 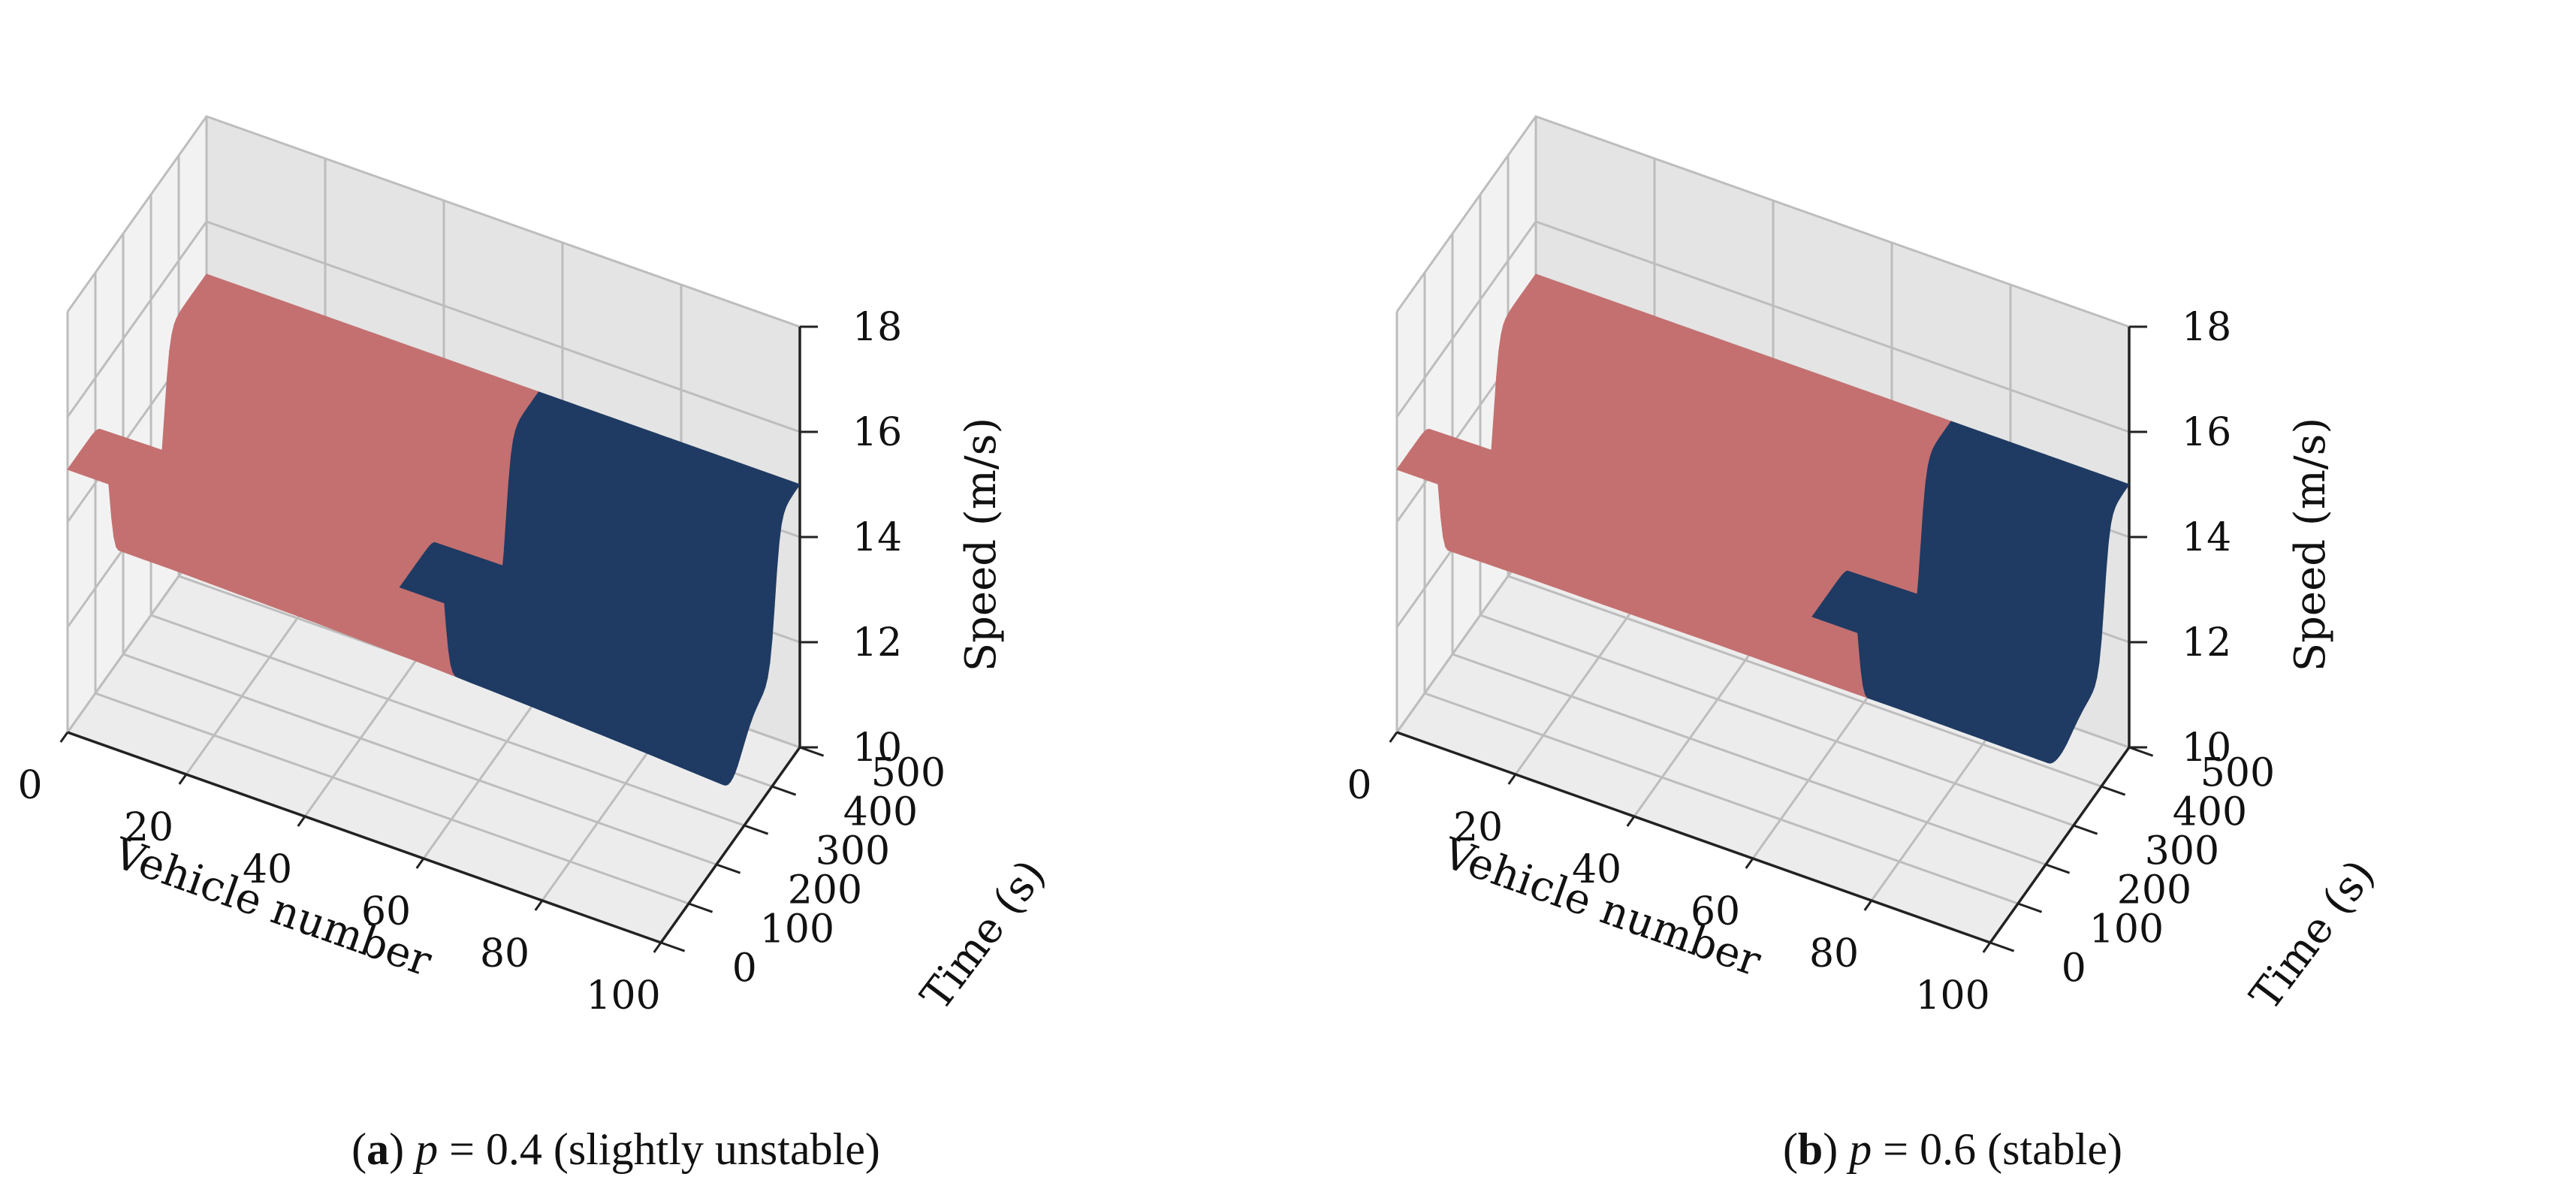 I want to click on caption-a: (a) p = 0.4 (slightly unstable), so click(x=615, y=1149).